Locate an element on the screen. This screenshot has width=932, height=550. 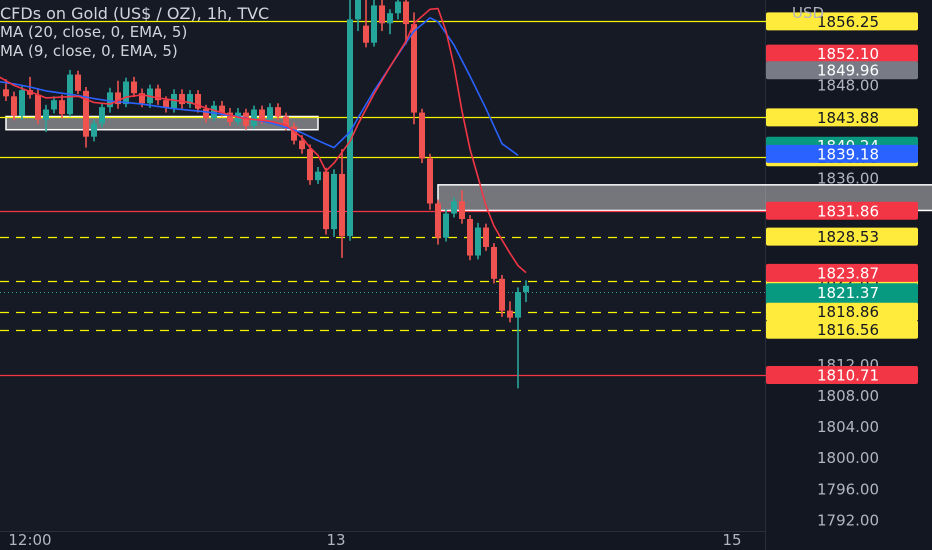
time-scale-background is located at coordinates (466, 541).